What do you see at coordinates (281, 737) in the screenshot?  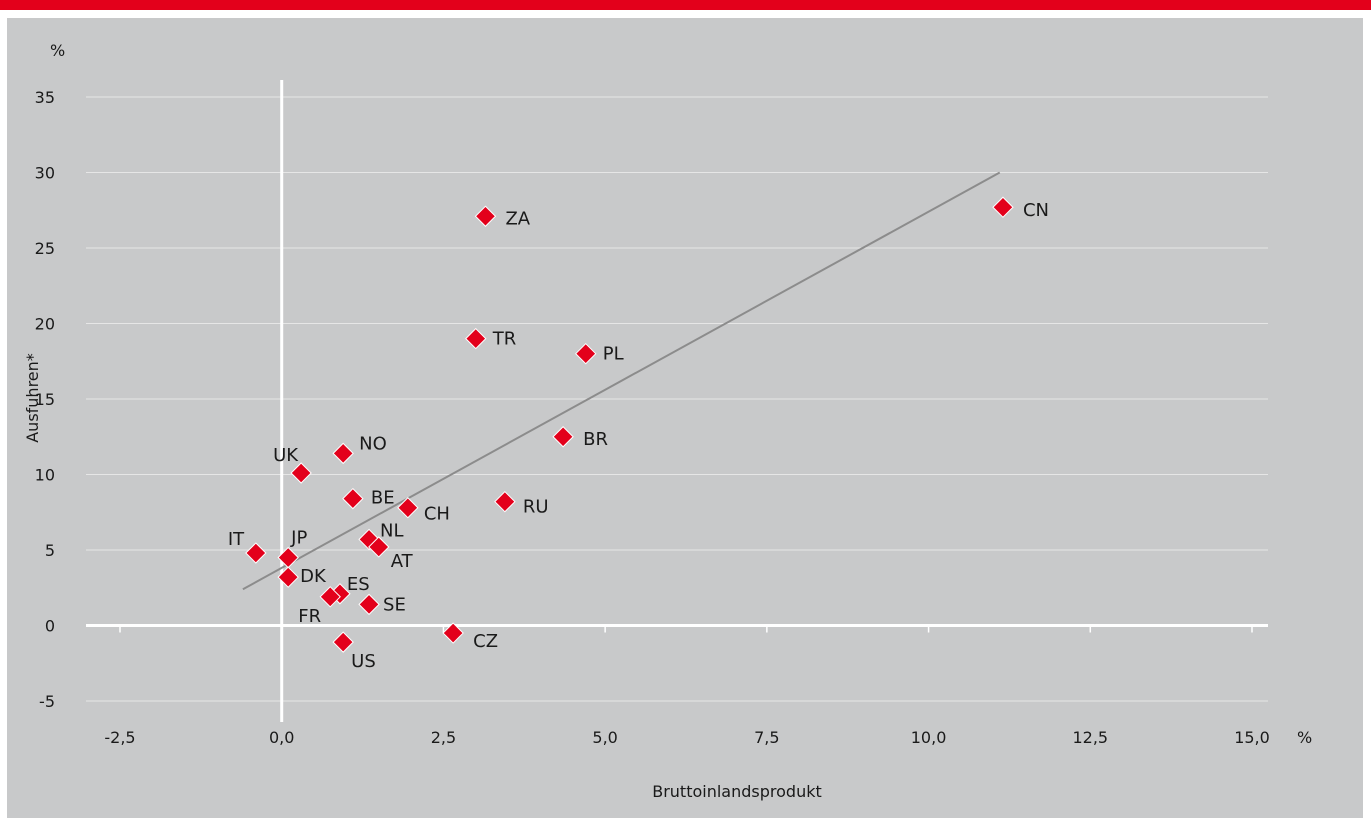 I see `x-tick-label: 0,0` at bounding box center [281, 737].